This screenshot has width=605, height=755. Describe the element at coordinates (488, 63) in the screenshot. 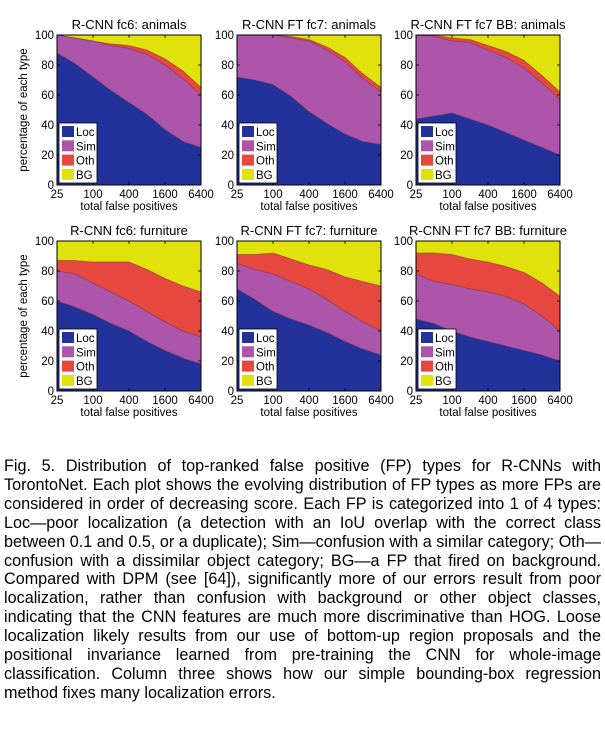

I see `boundary-line-oth` at that location.